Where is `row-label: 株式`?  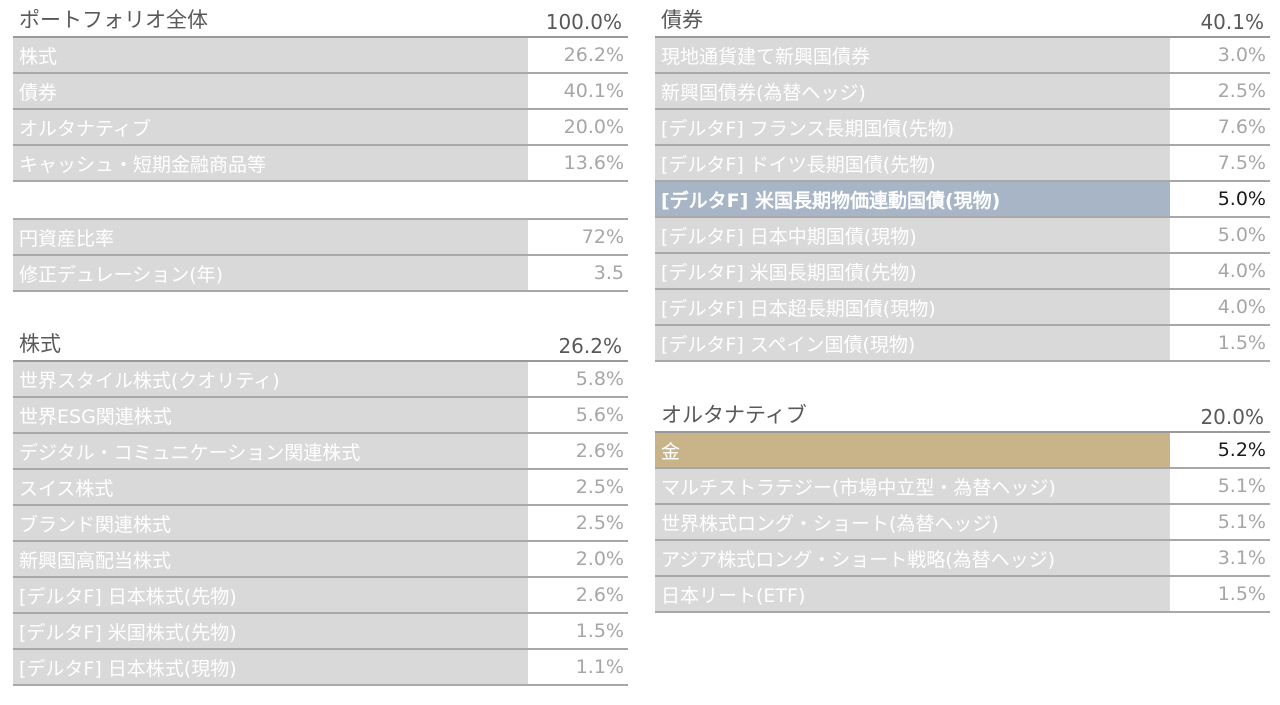 row-label: 株式 is located at coordinates (270, 55).